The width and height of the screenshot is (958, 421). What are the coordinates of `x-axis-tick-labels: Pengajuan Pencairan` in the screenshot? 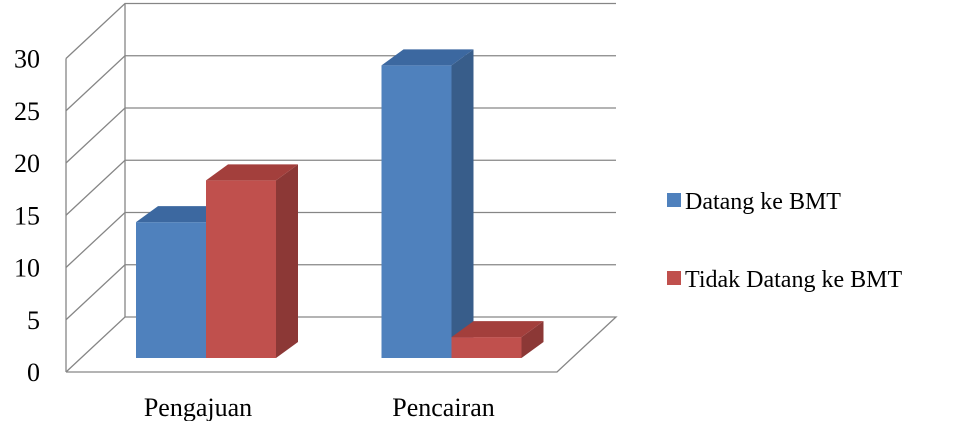 It's located at (319, 407).